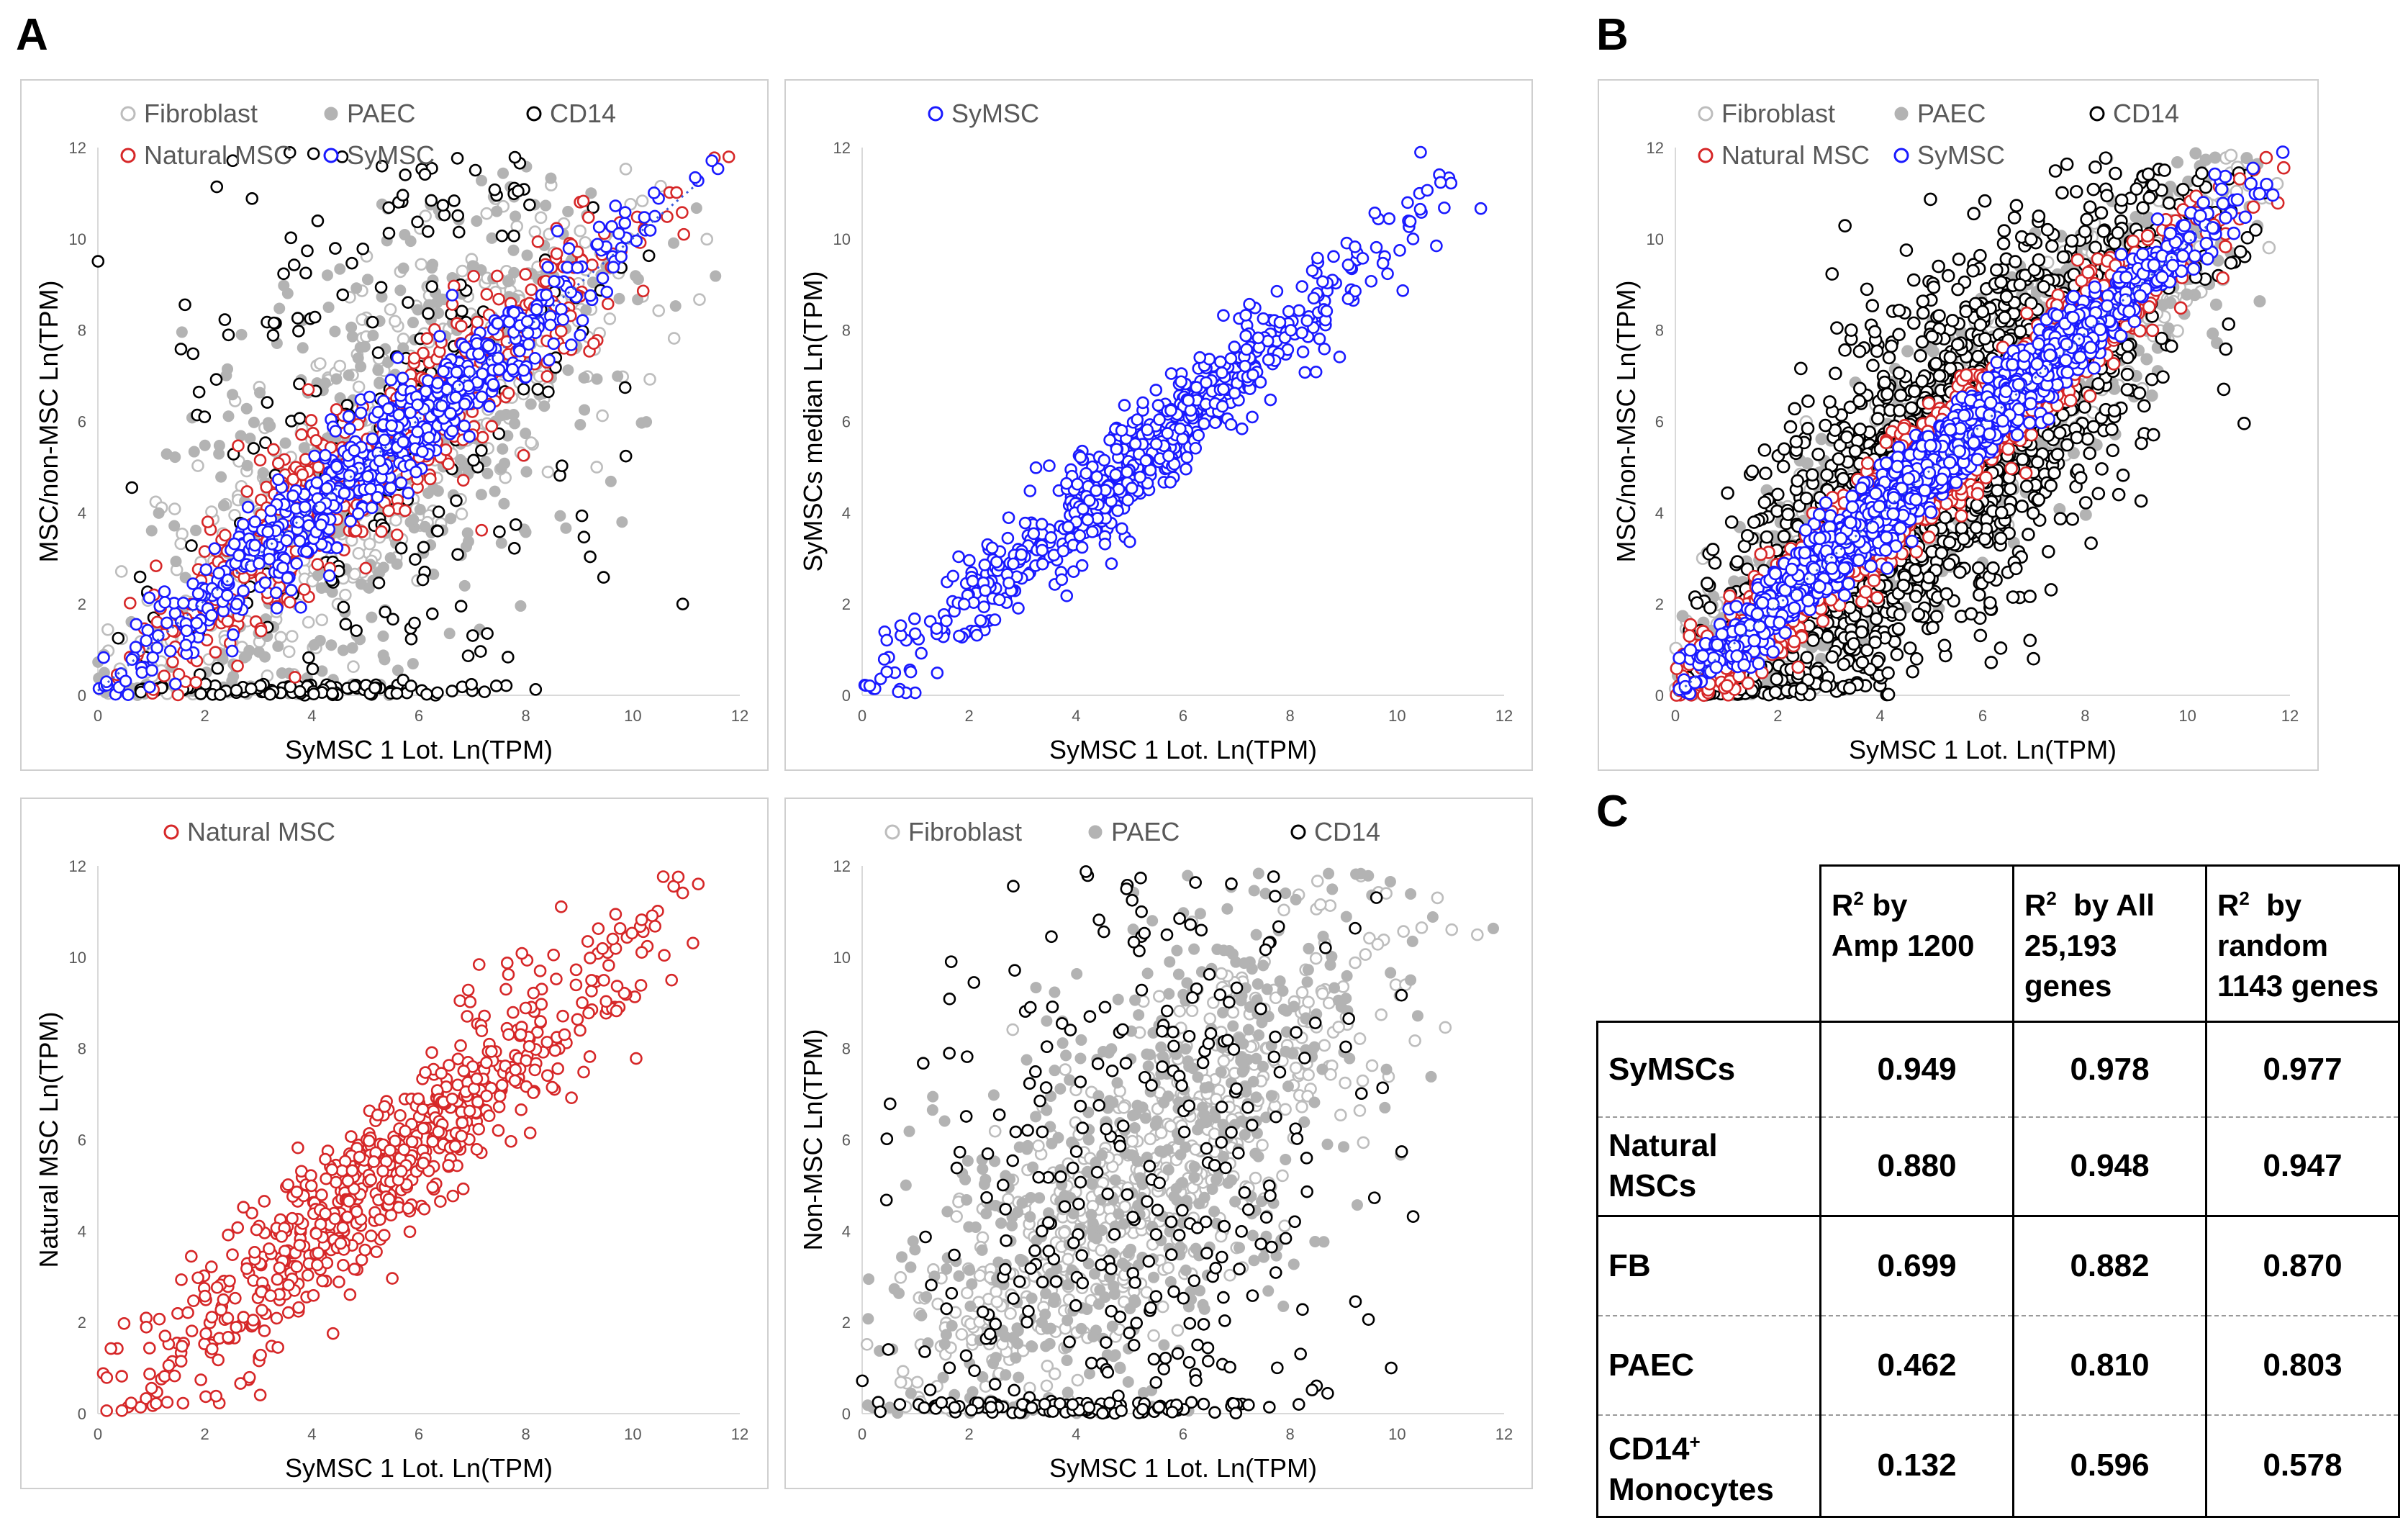 Image resolution: width=2408 pixels, height=1518 pixels. What do you see at coordinates (381, 113) in the screenshot?
I see `legend-label-paec: PAEC` at bounding box center [381, 113].